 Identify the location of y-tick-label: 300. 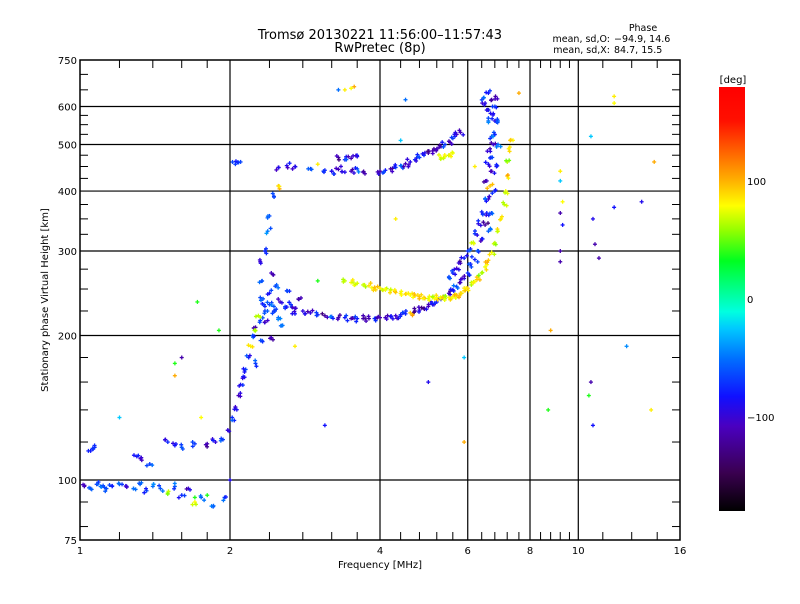
(67, 252).